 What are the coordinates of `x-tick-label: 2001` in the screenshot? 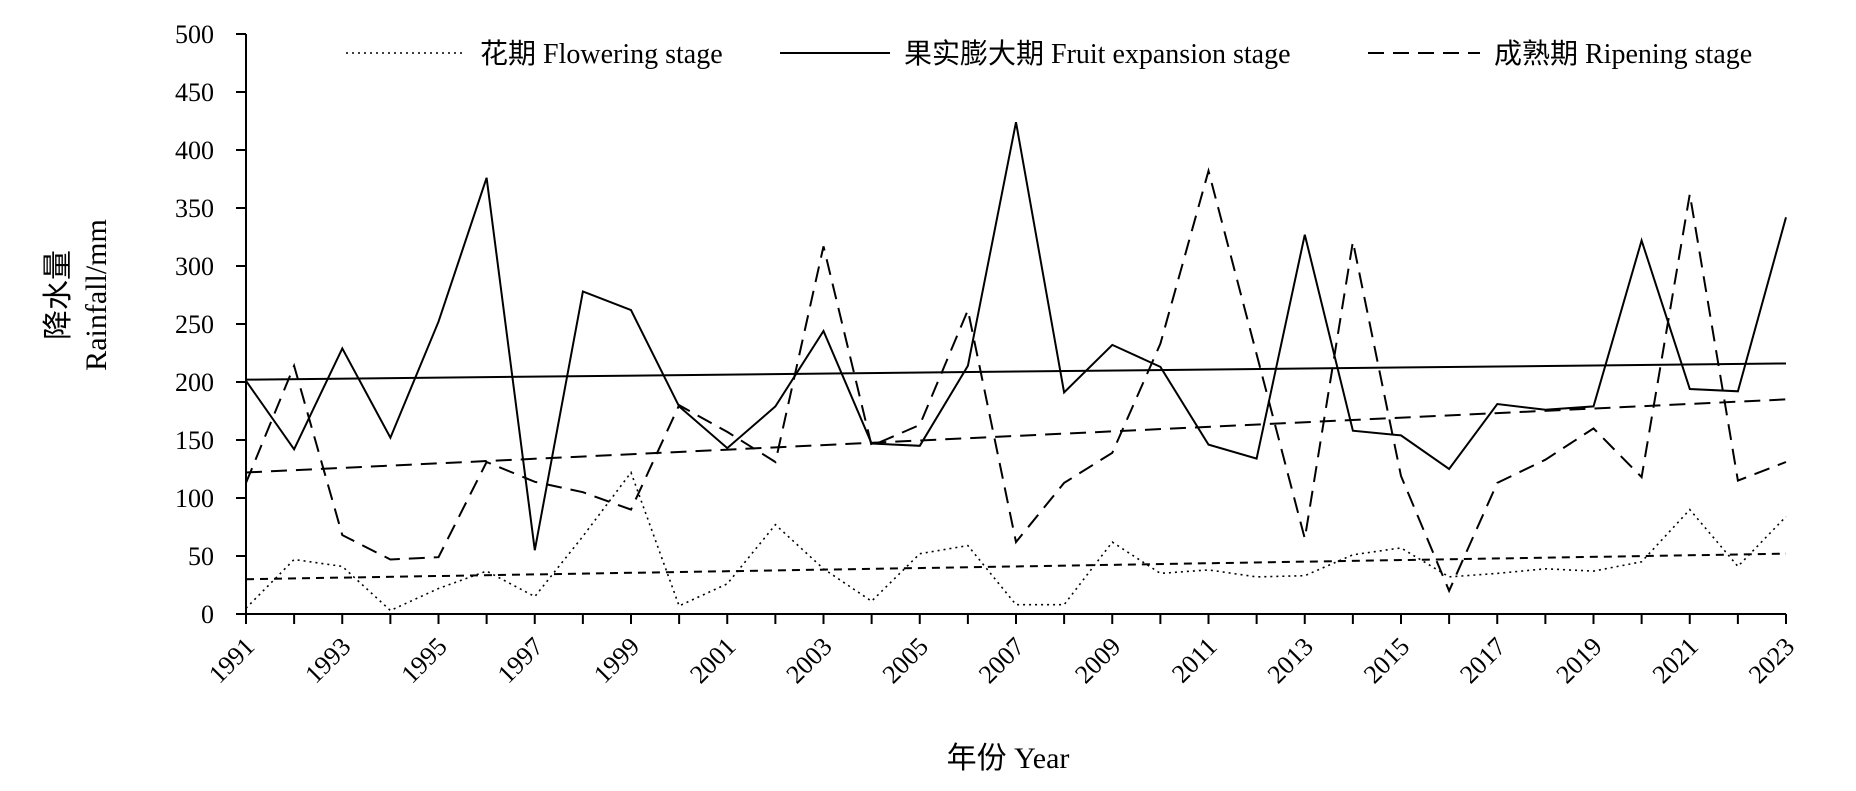 It's located at (712, 660).